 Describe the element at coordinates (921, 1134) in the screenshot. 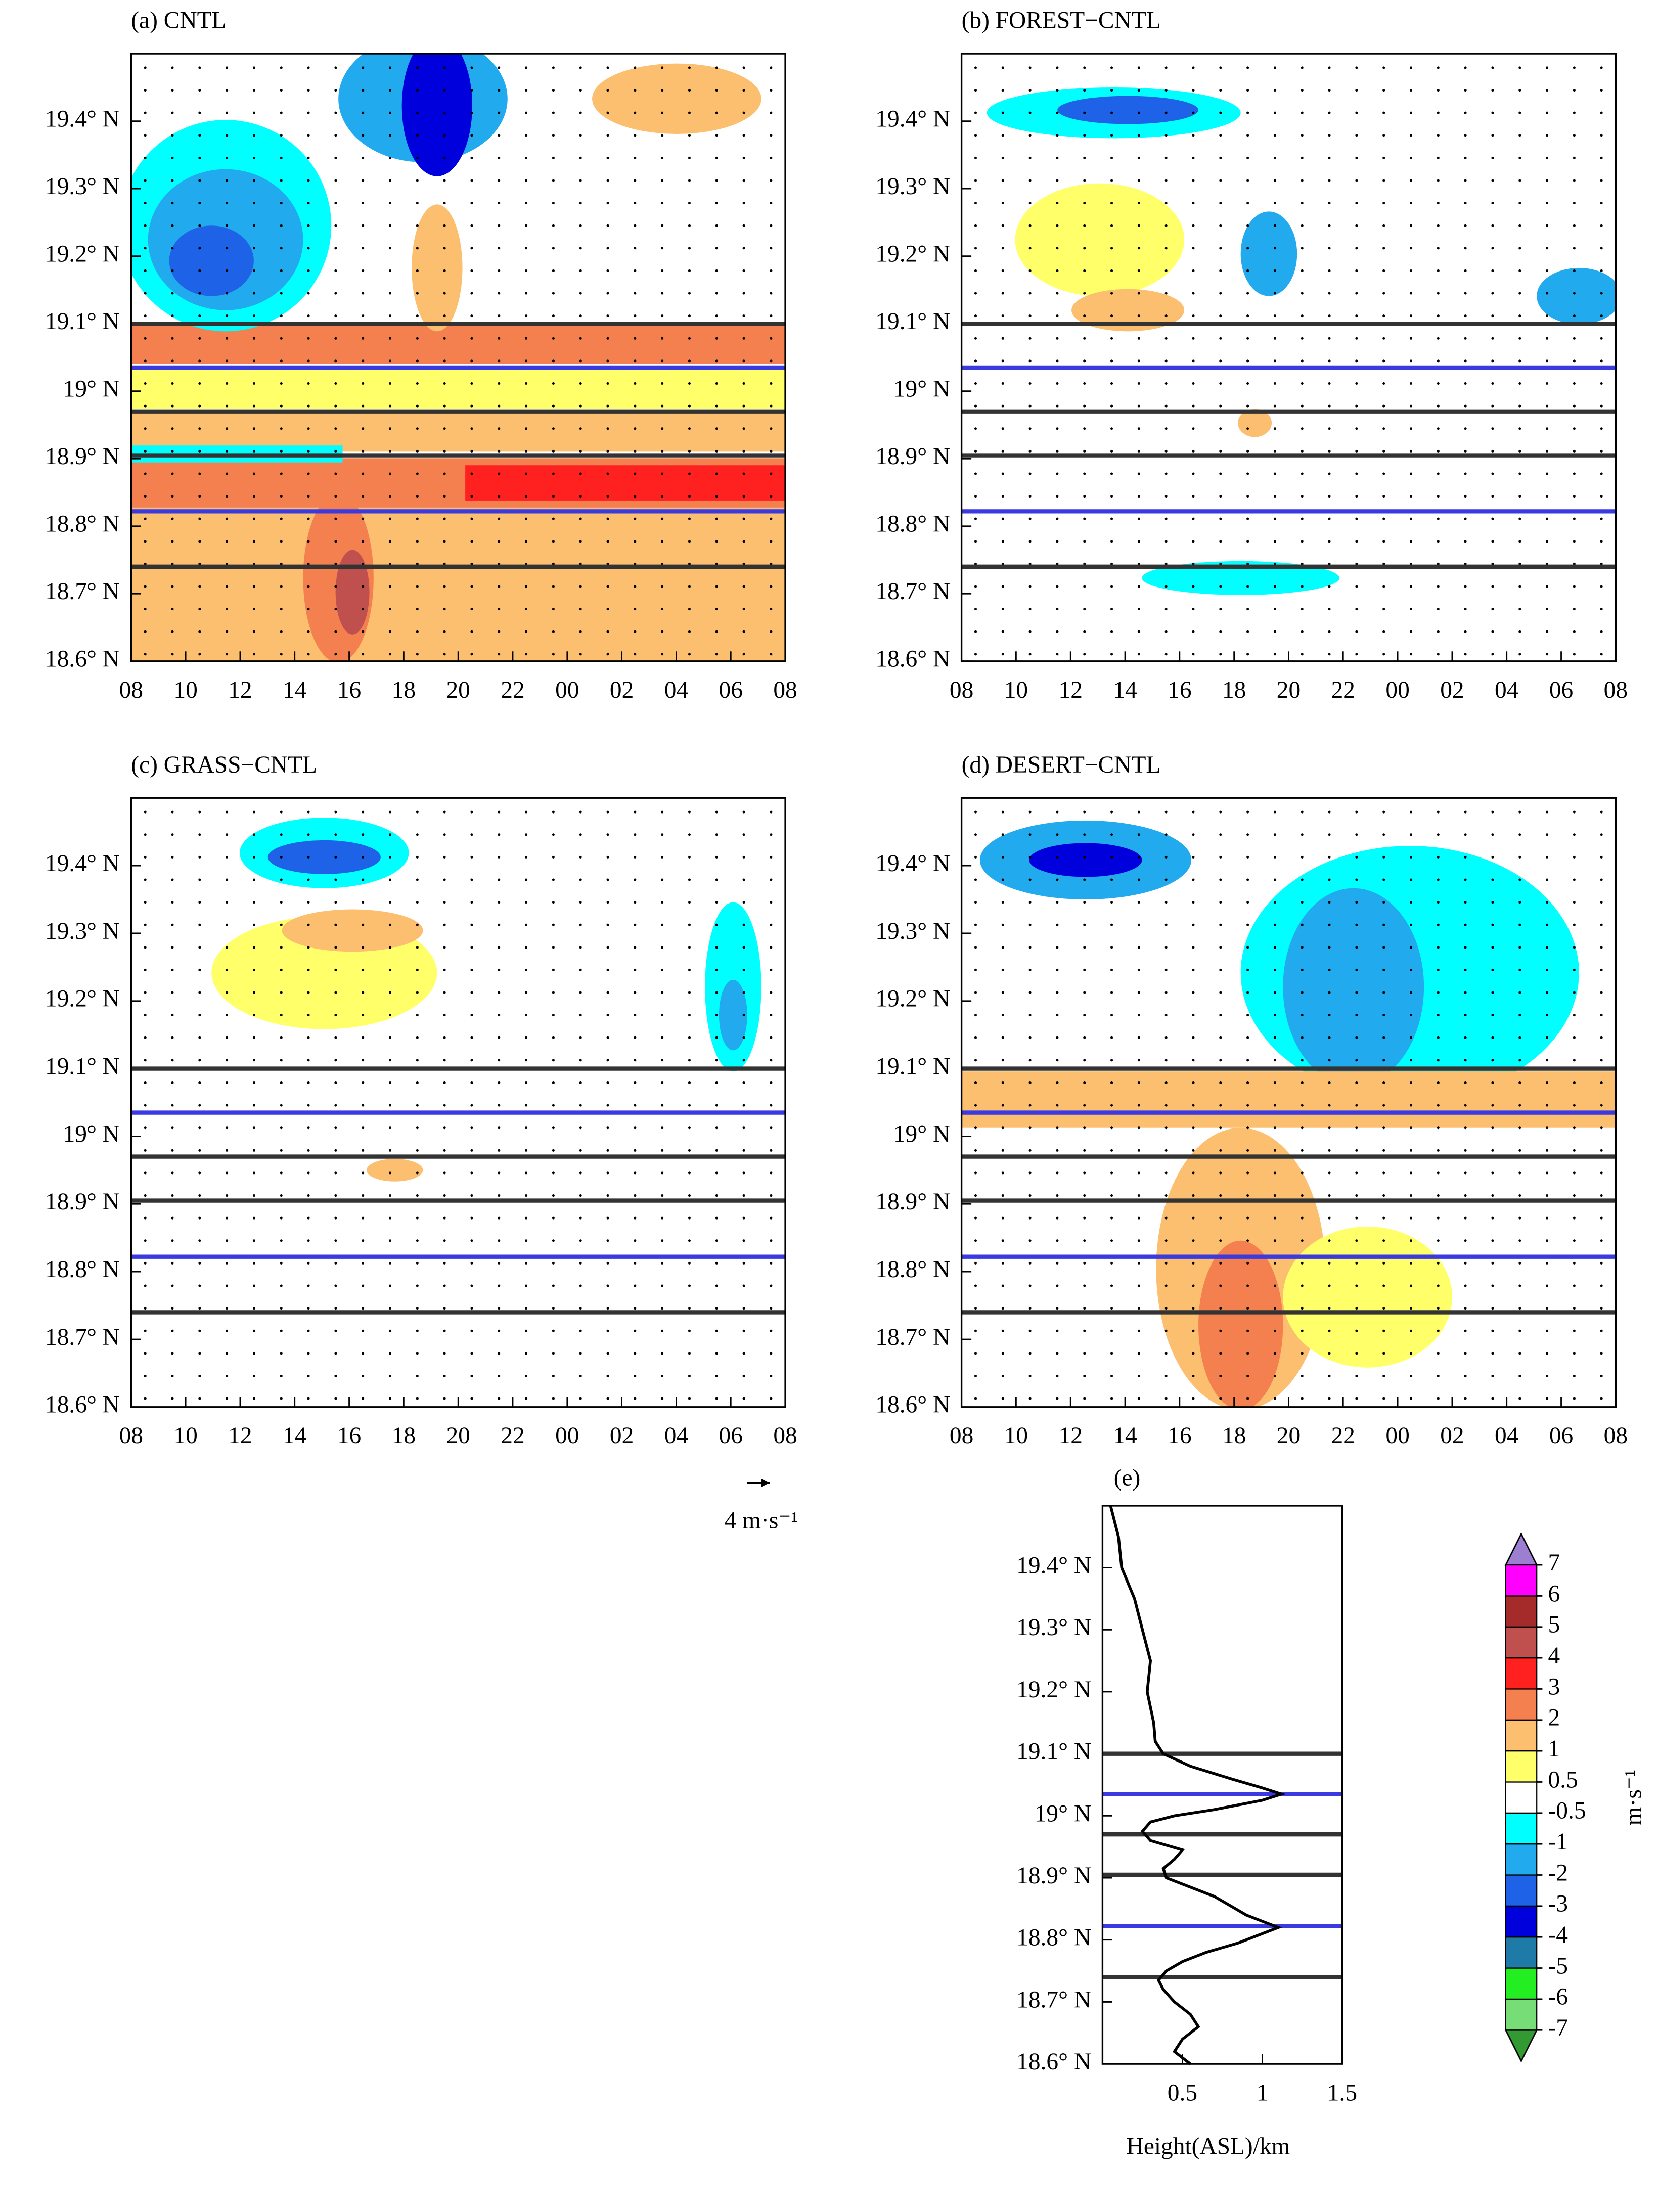

I see `y-tick-label: 19° N` at that location.